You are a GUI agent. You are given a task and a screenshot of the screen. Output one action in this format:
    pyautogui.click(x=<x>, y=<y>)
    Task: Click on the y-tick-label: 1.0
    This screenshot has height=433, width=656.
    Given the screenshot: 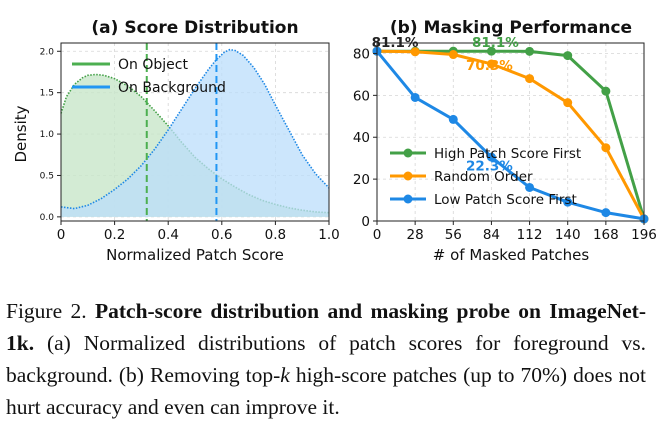 What is the action you would take?
    pyautogui.click(x=47, y=135)
    